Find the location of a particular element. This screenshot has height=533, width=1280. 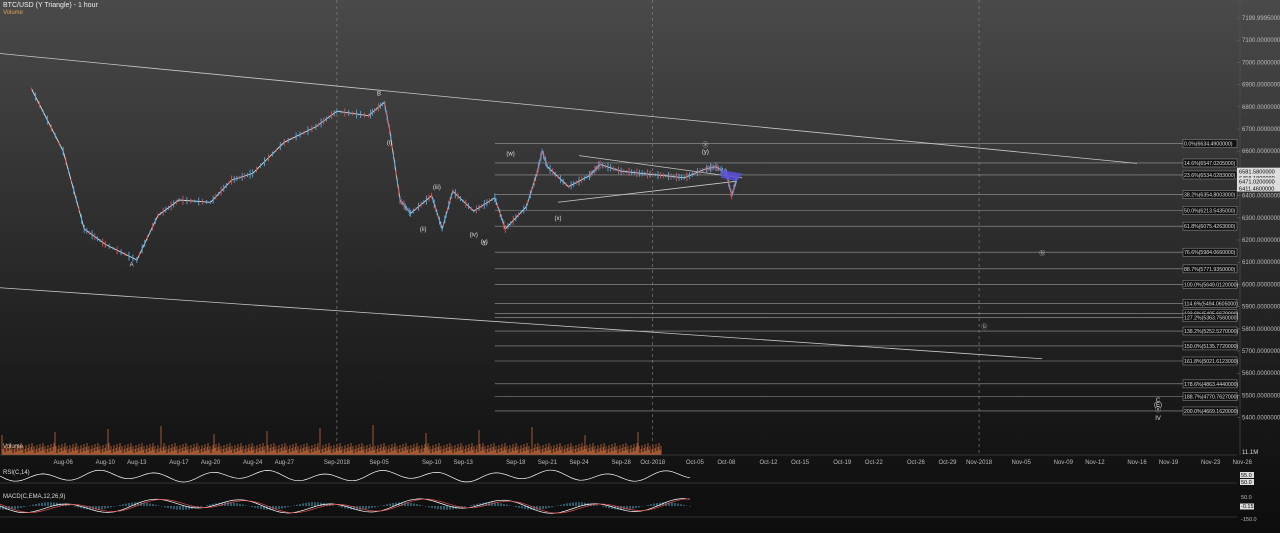

x-tick-label: Nov-16 is located at coordinates (1137, 463).